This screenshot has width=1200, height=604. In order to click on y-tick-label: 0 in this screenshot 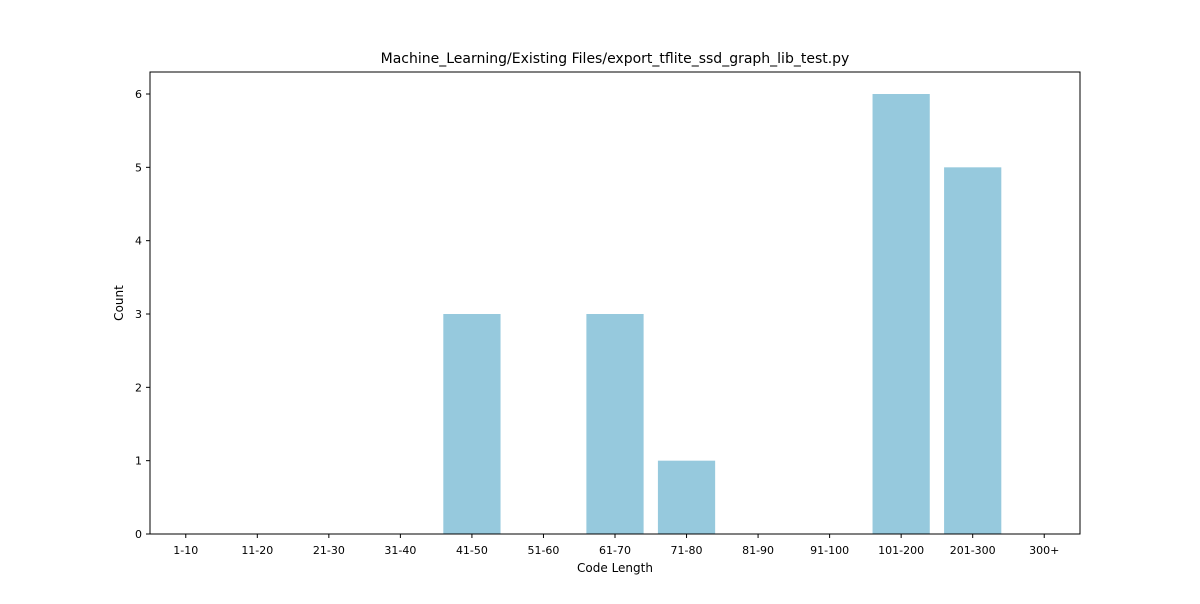, I will do `click(138, 534)`.